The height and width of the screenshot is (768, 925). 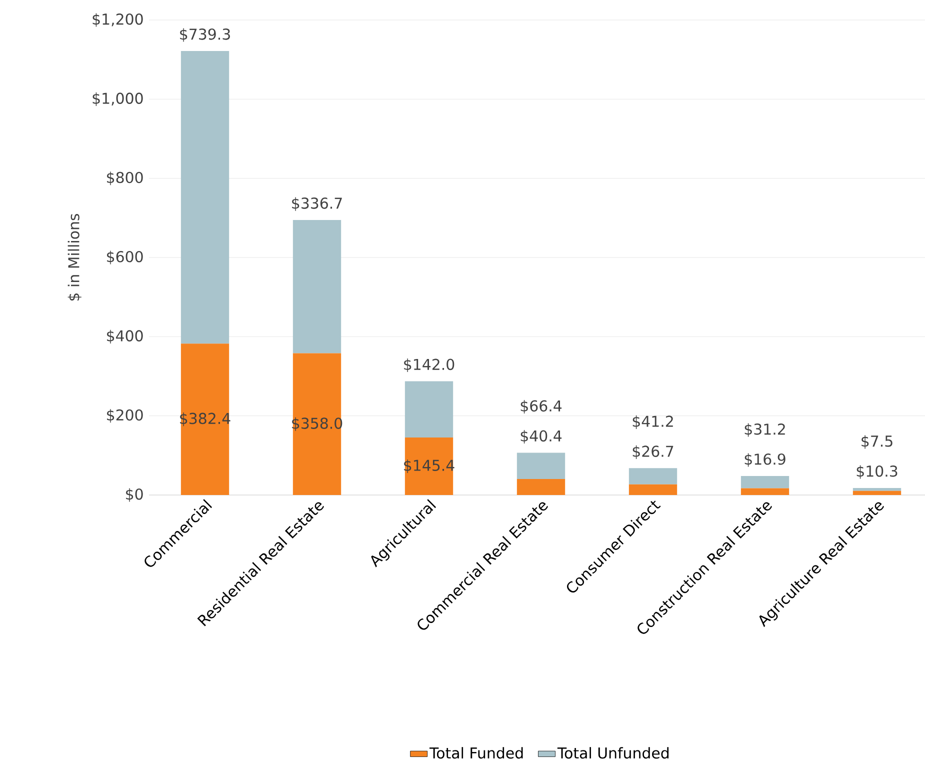 I want to click on data-label: $7.5, so click(x=877, y=442).